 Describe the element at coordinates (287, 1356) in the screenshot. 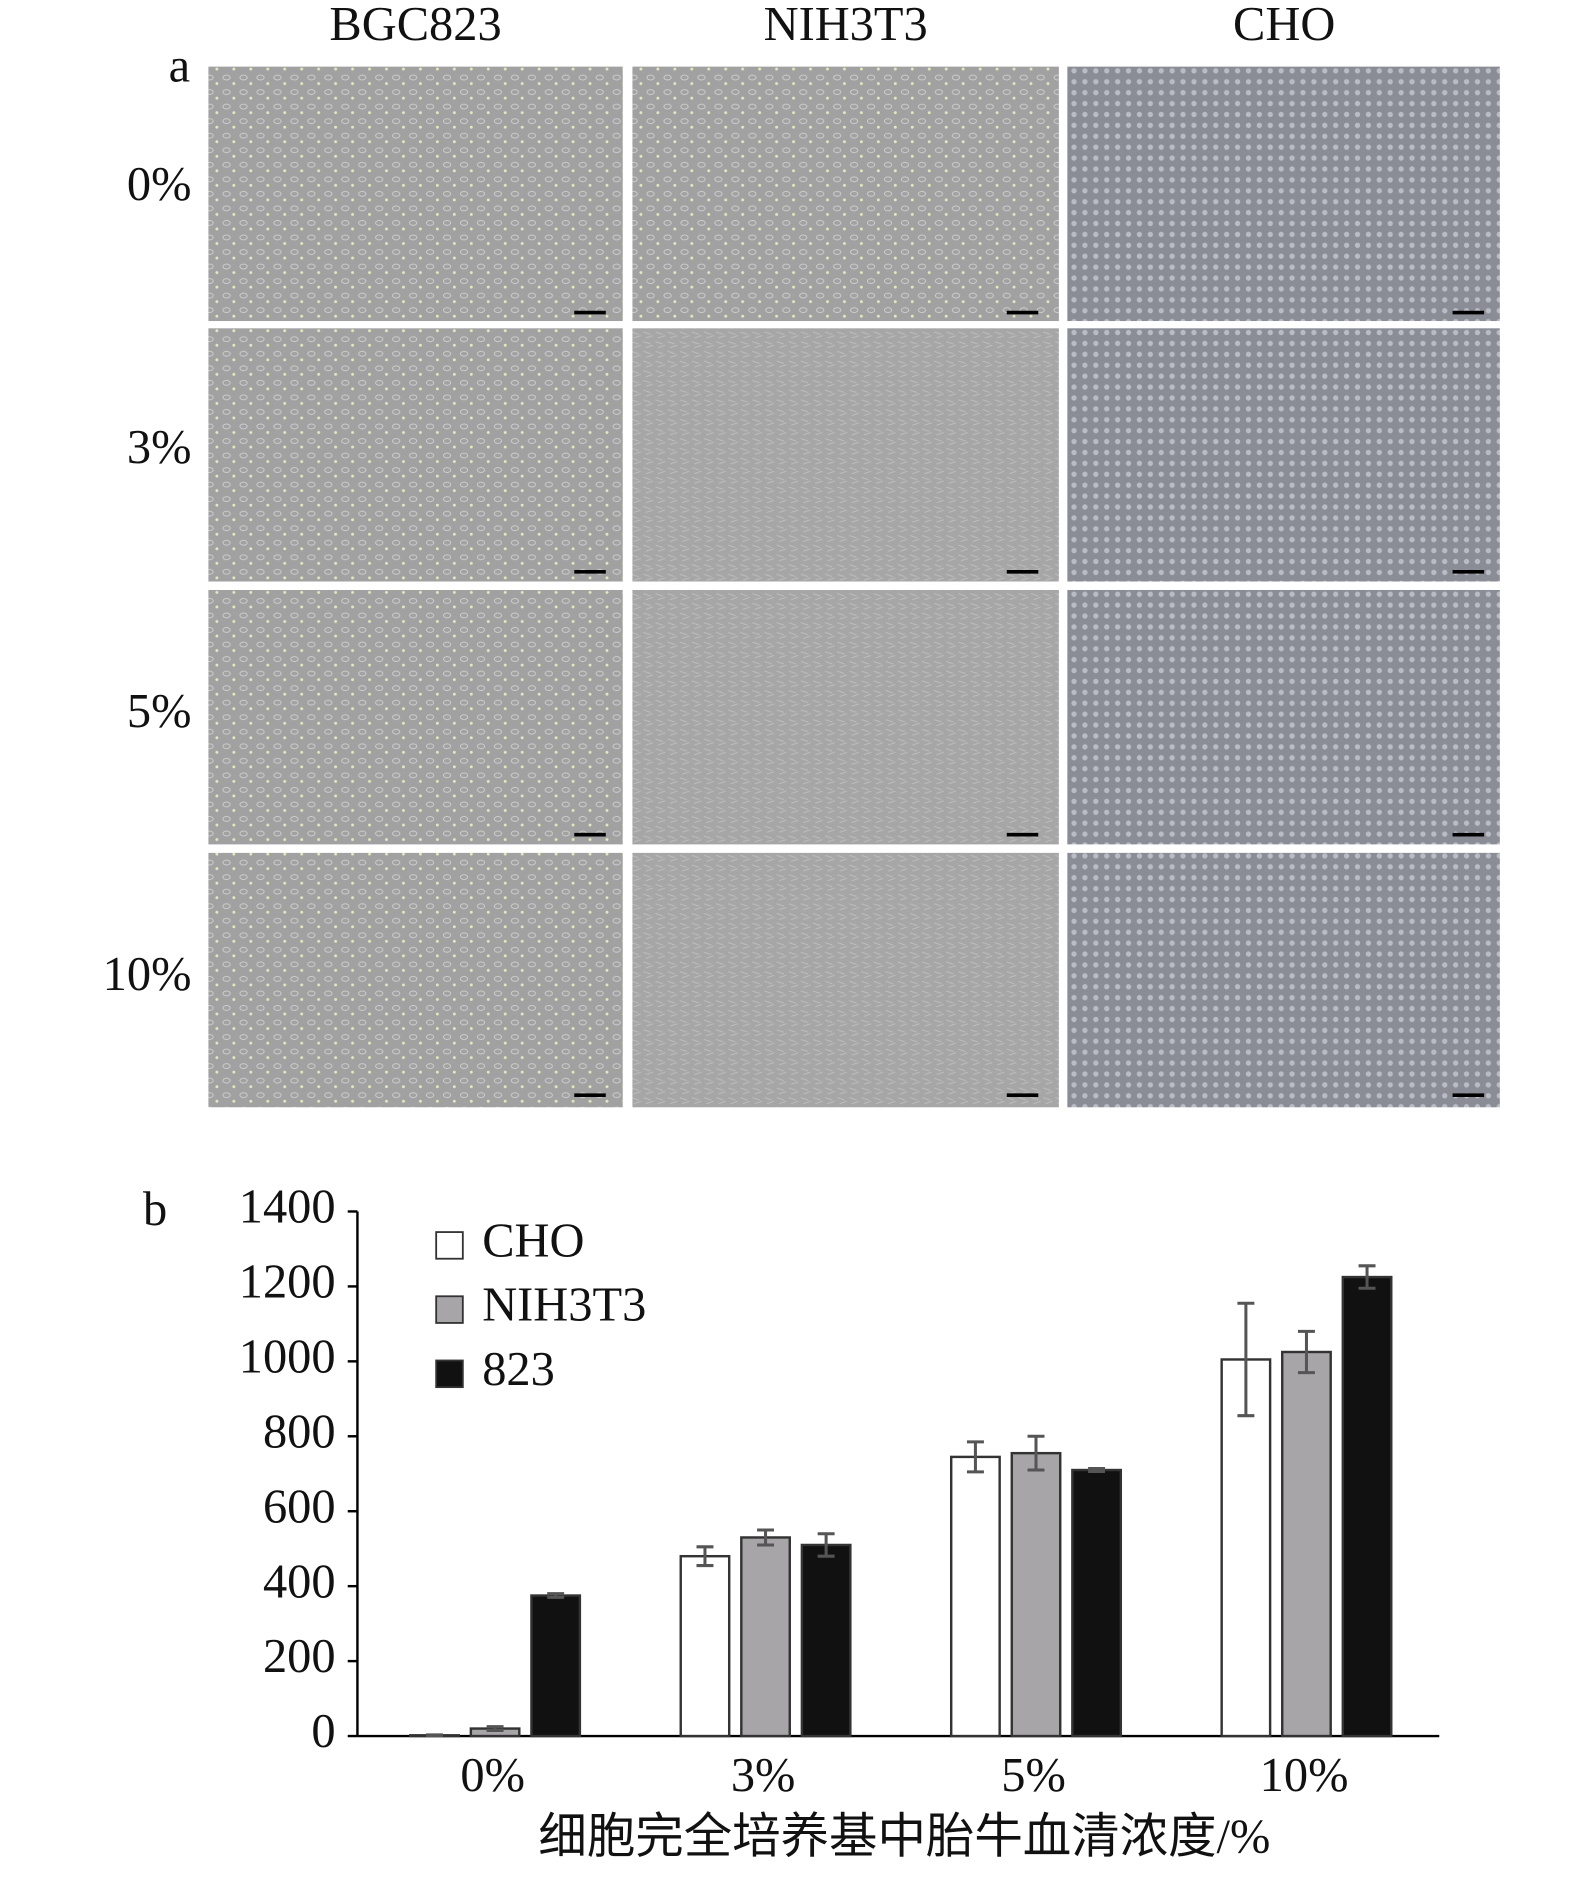

I see `y-tick-label: 1000` at that location.